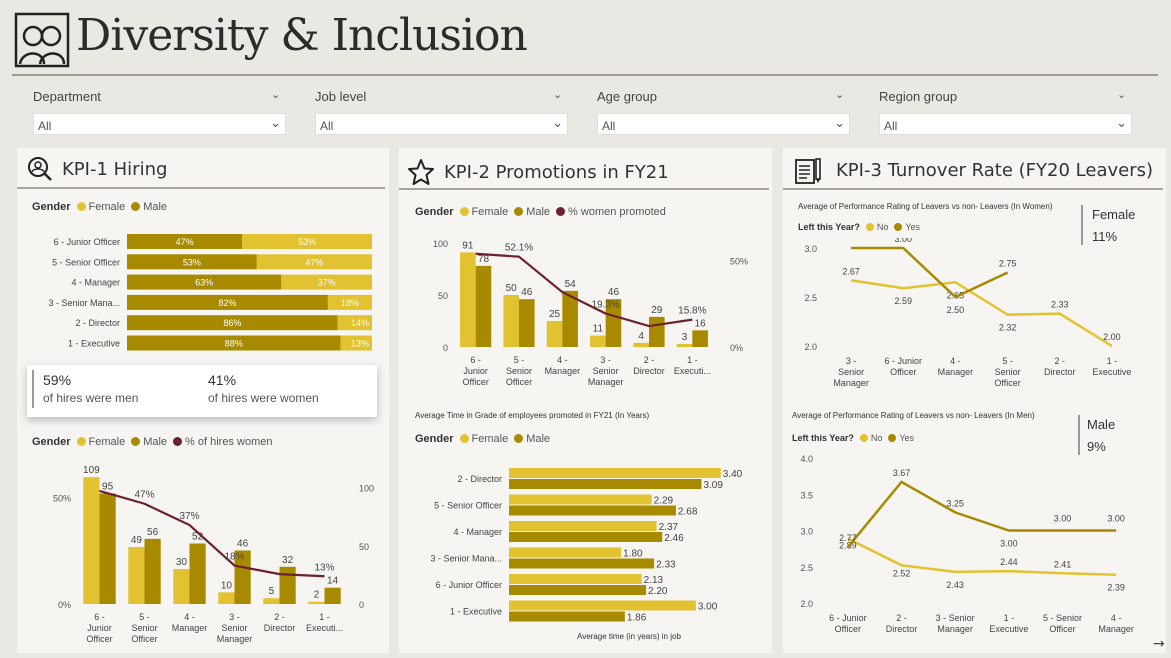 This screenshot has height=658, width=1171. I want to click on legend-male: Male, so click(538, 439).